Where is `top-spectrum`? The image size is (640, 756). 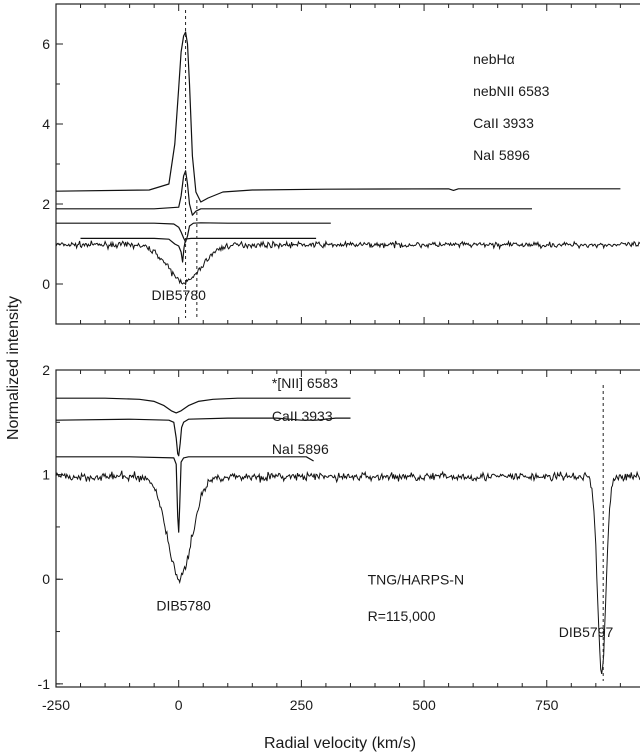
top-spectrum is located at coordinates (347, 262).